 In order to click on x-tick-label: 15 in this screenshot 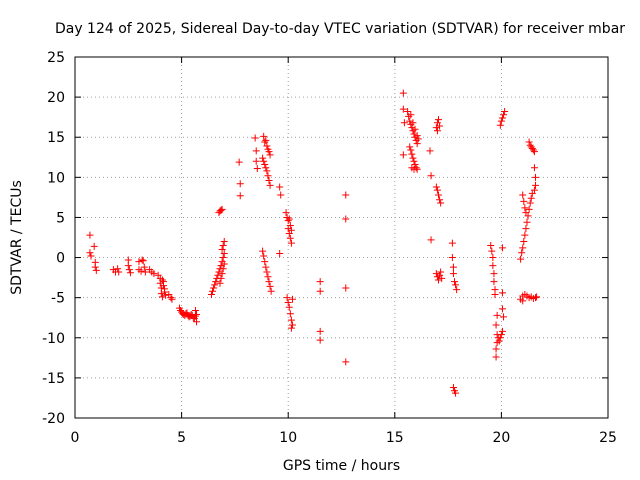, I will do `click(395, 438)`.